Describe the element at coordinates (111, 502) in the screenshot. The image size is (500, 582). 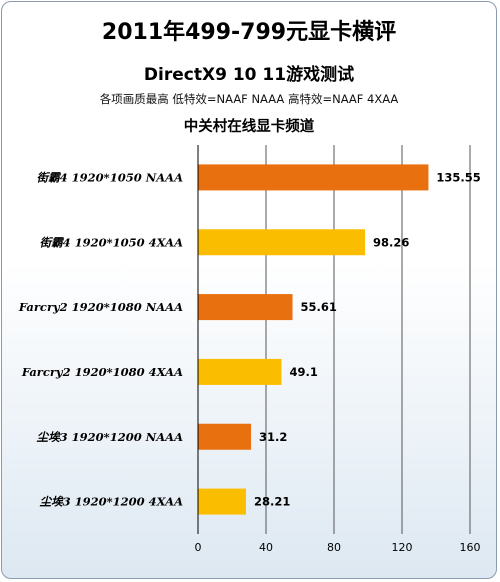
I see `category-label: 尘埃3 1920*1200 4XAA` at that location.